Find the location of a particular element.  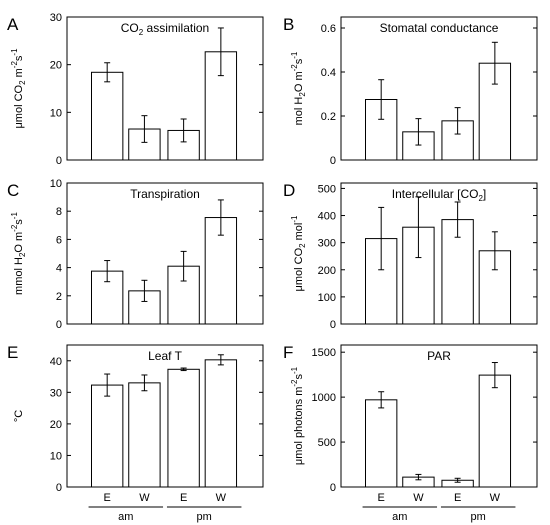

y-tick-label: 200 is located at coordinates (327, 271).